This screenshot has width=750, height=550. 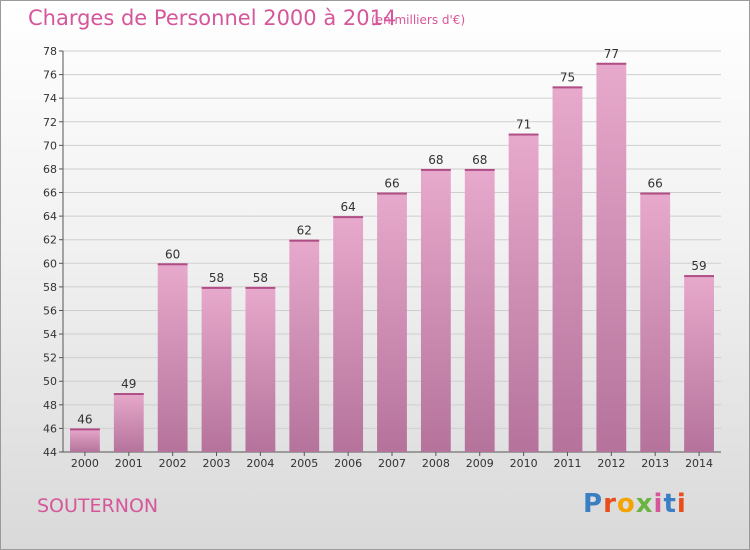 What do you see at coordinates (129, 463) in the screenshot?
I see `x-tick-label: 2001` at bounding box center [129, 463].